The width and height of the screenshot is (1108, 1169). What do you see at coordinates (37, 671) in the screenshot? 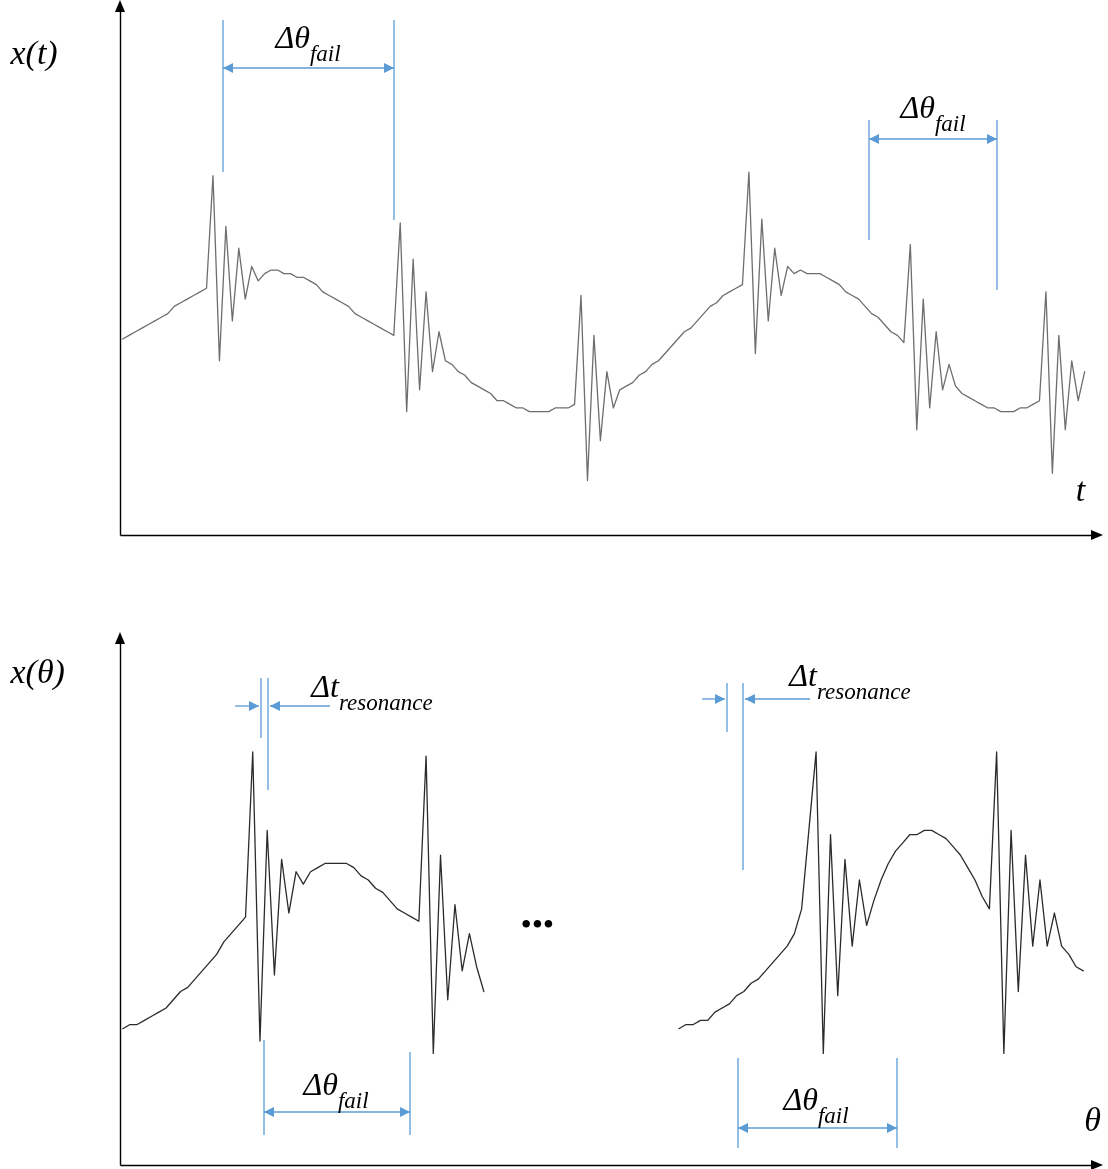
I see `y-axis-title: x(θ)` at bounding box center [37, 671].